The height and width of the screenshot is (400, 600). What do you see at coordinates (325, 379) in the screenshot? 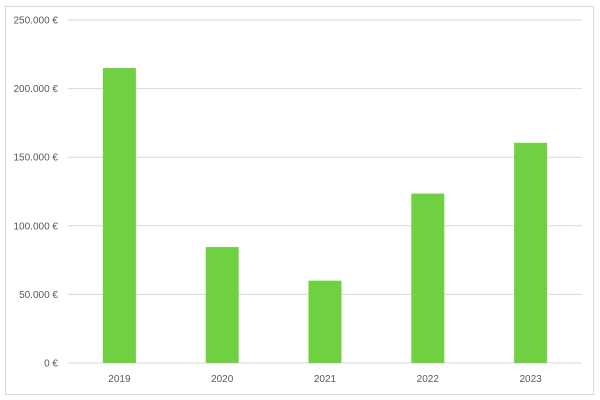
I see `x-tick-label: 2021` at bounding box center [325, 379].